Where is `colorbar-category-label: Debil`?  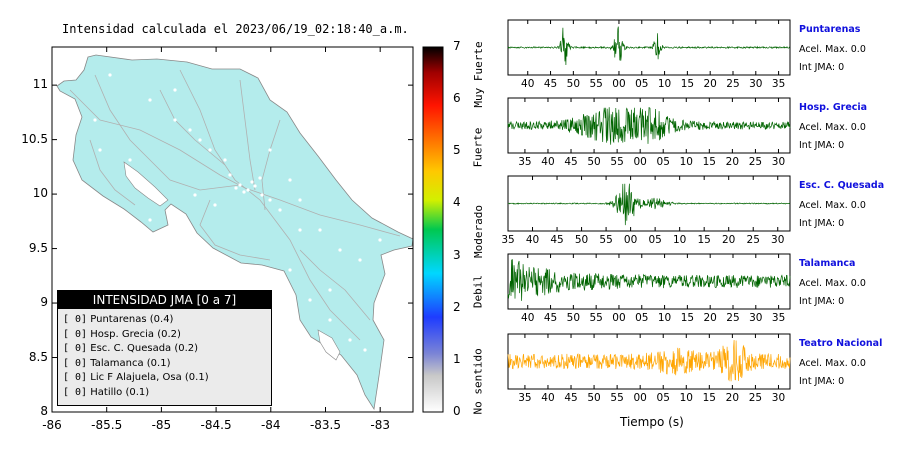
colorbar-category-label: Debil is located at coordinates (478, 291).